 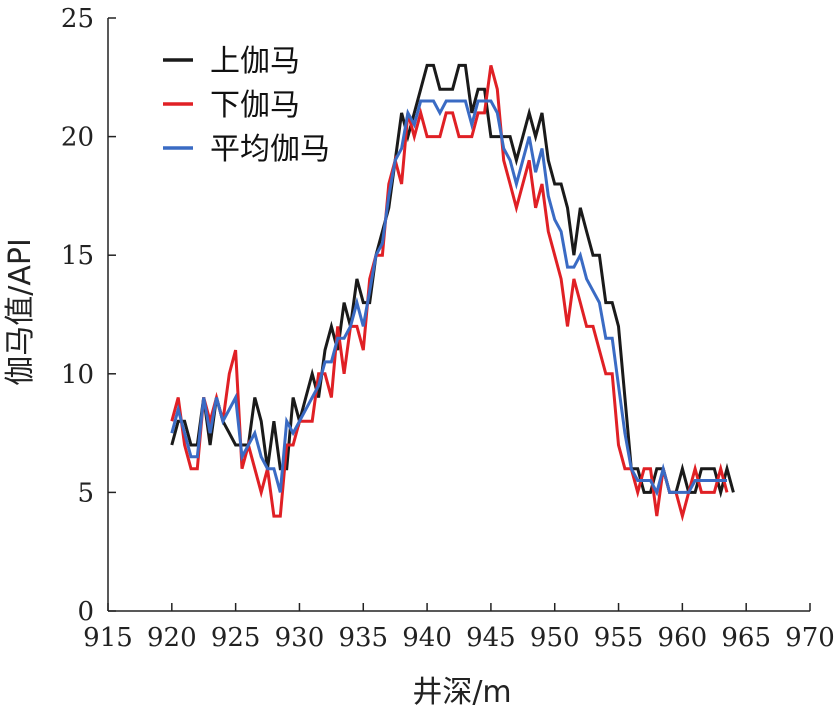 What do you see at coordinates (85, 612) in the screenshot?
I see `y-tick-label: 0` at bounding box center [85, 612].